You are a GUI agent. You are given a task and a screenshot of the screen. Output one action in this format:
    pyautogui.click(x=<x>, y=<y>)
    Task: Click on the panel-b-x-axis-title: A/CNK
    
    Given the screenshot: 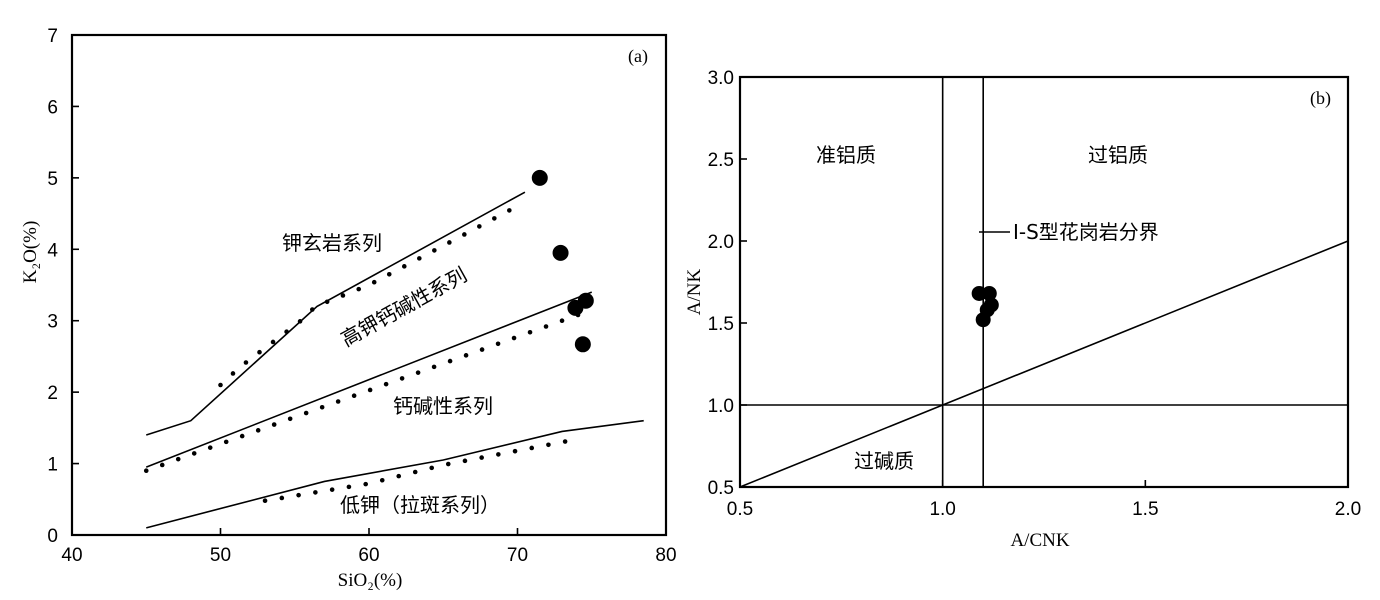 What is the action you would take?
    pyautogui.click(x=1039, y=540)
    